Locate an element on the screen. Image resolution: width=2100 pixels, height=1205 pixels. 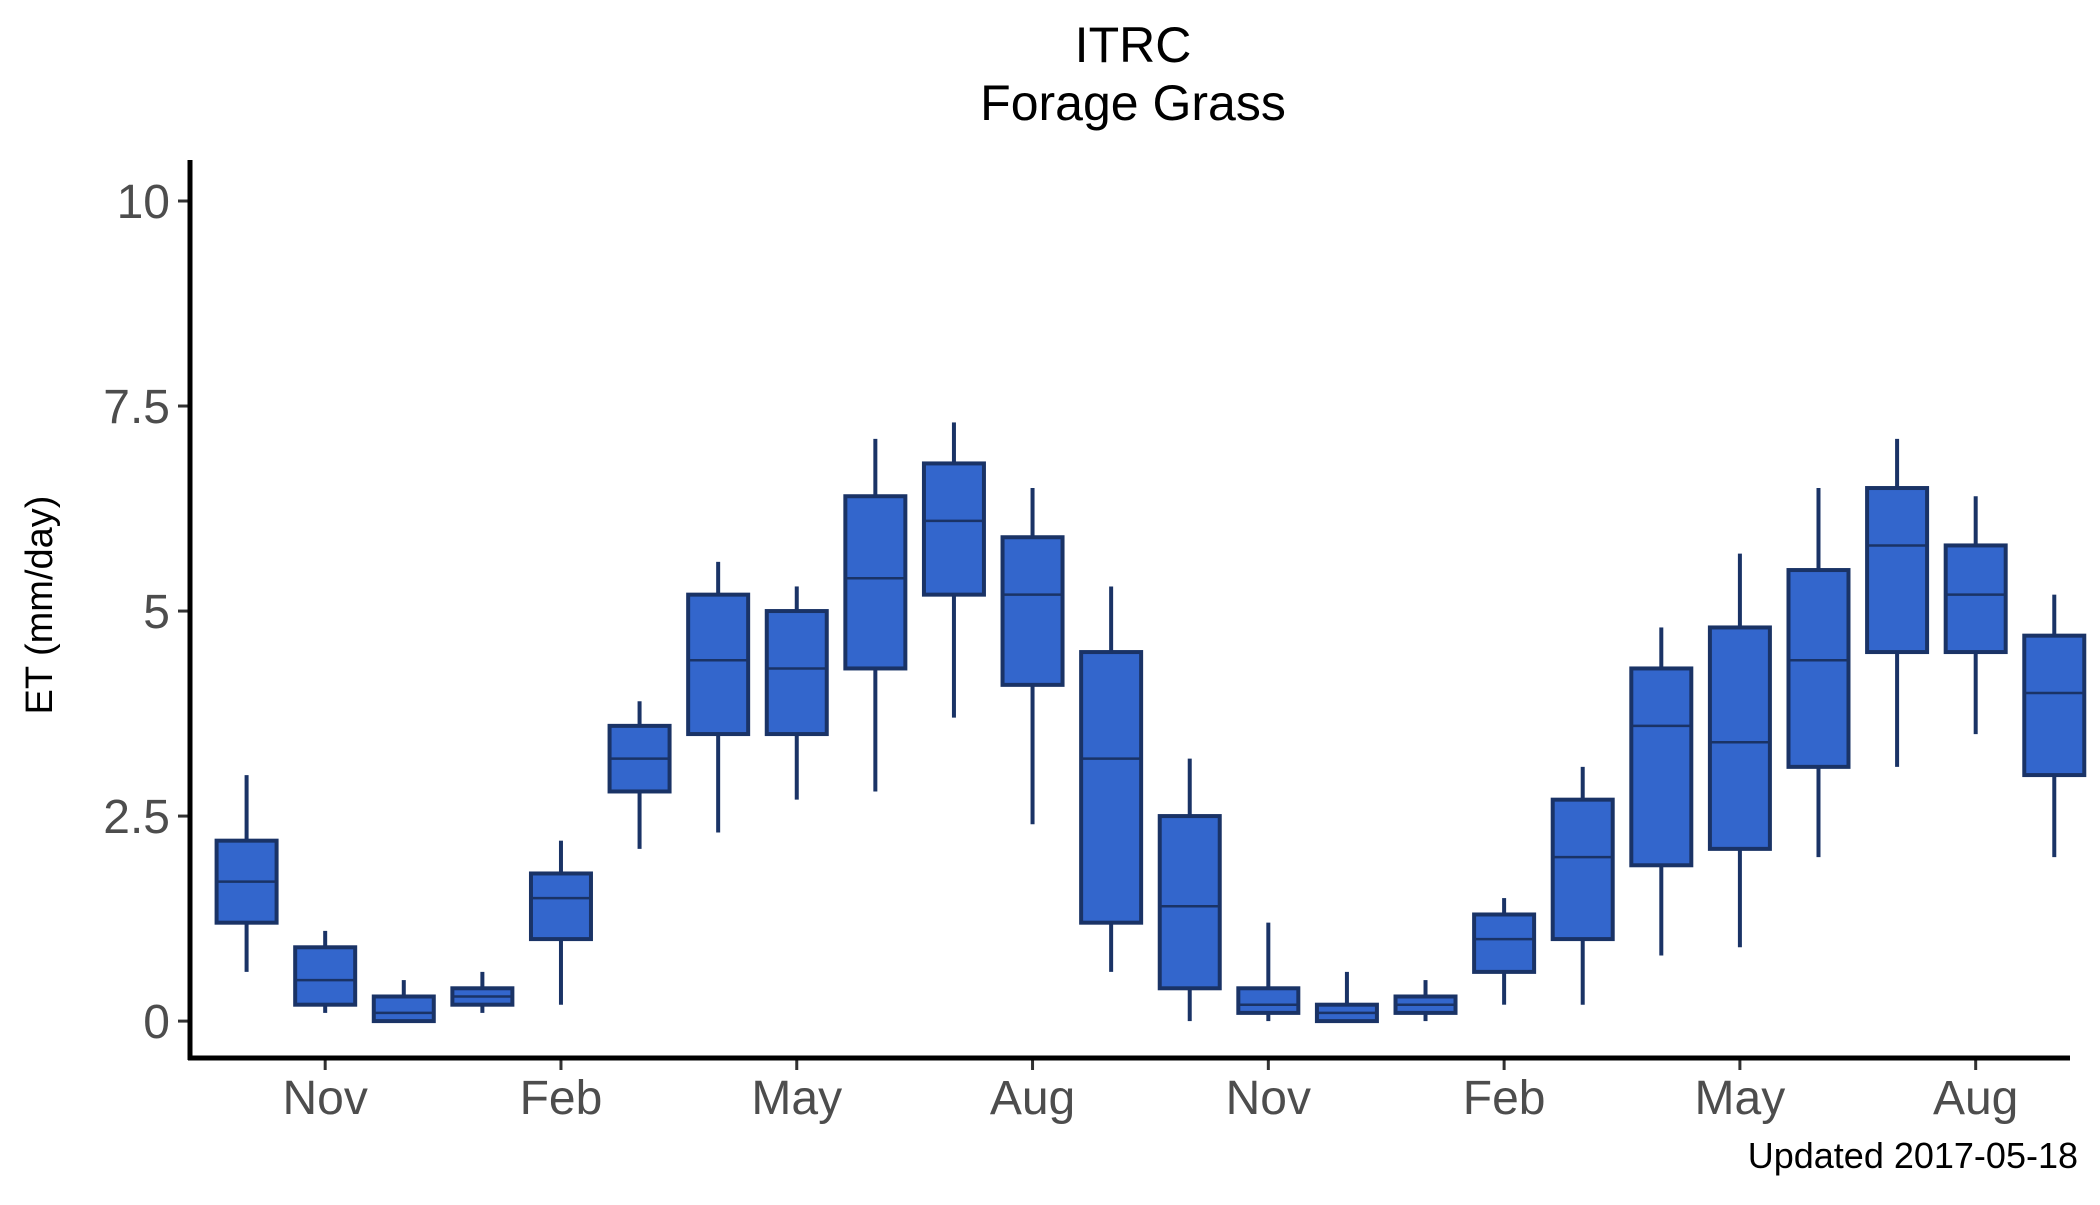
y-axis-ticks: 0 2.5 5 7.5 10 is located at coordinates (146, 612).